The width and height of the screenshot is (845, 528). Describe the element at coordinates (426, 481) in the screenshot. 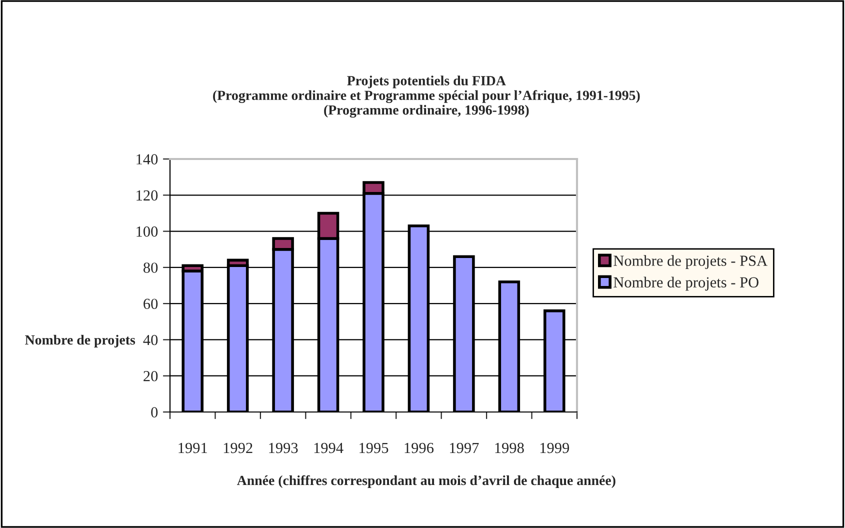

I see `x-axis-title: Année (chiffres correspondant au mois d’avril de chaque année)` at that location.